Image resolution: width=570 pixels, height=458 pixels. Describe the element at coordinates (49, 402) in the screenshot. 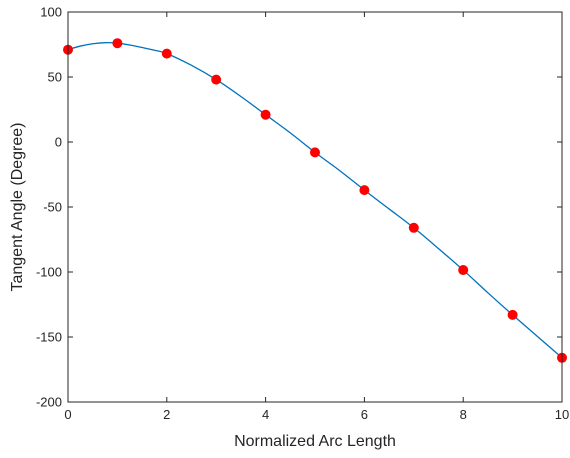

I see `y-tick-label: -200` at that location.